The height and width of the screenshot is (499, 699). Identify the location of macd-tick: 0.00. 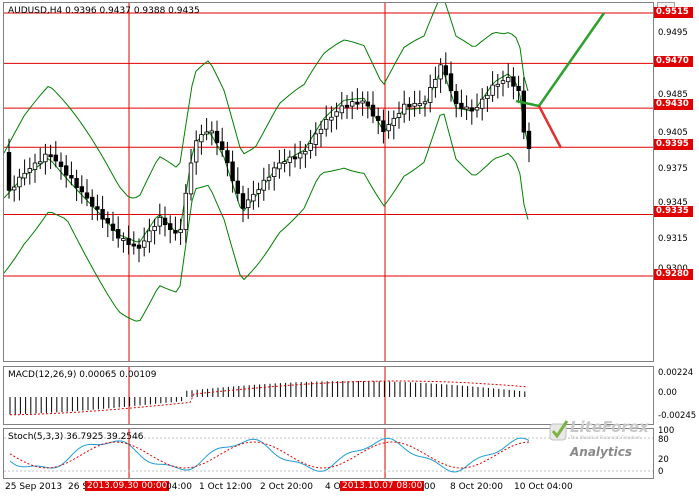
(667, 393).